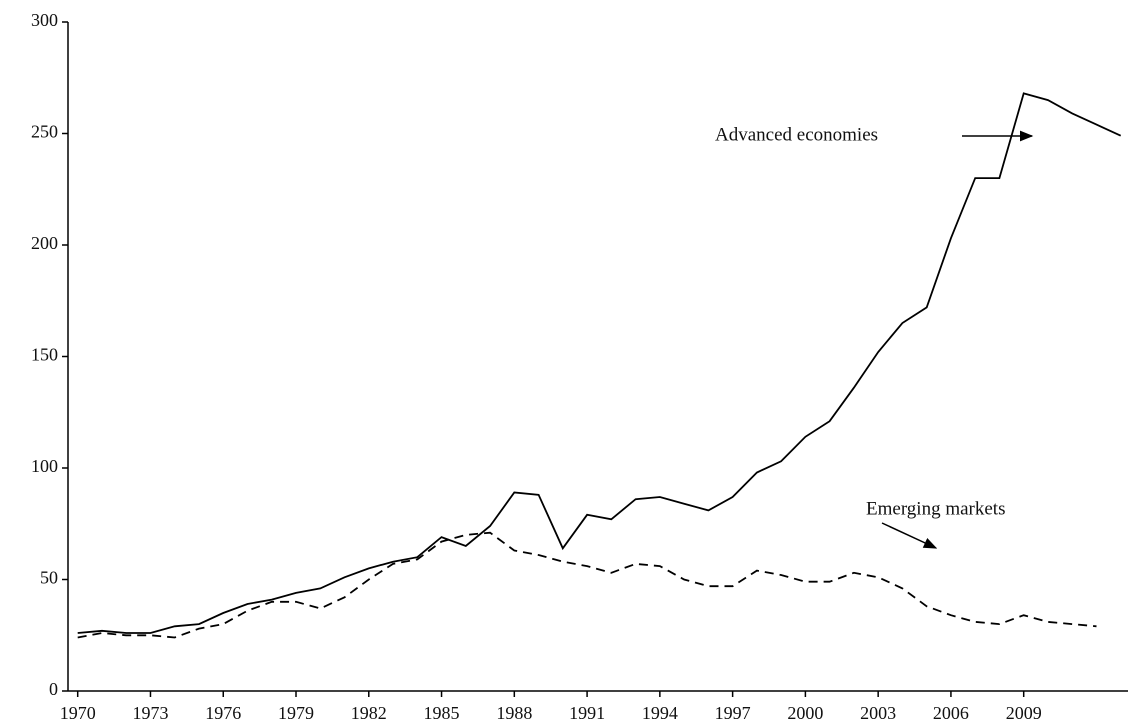 The width and height of the screenshot is (1135, 726). What do you see at coordinates (296, 713) in the screenshot?
I see `x-tick-label: 1979` at bounding box center [296, 713].